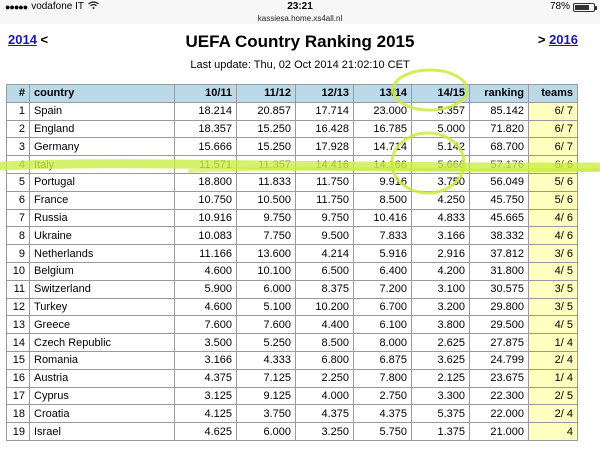  I want to click on wifi-icon, so click(93, 7).